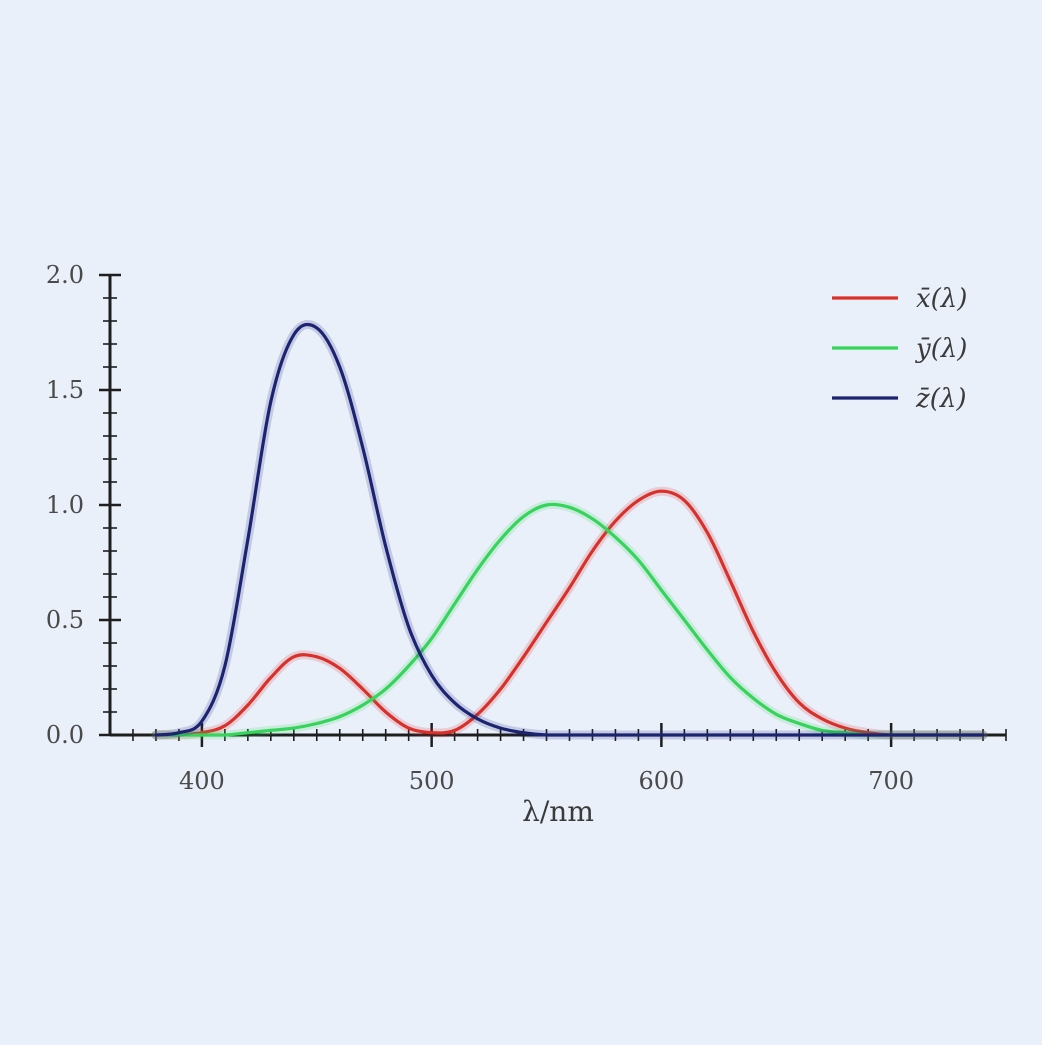 The height and width of the screenshot is (1045, 1042). I want to click on y-tick-label: 1.5, so click(65, 390).